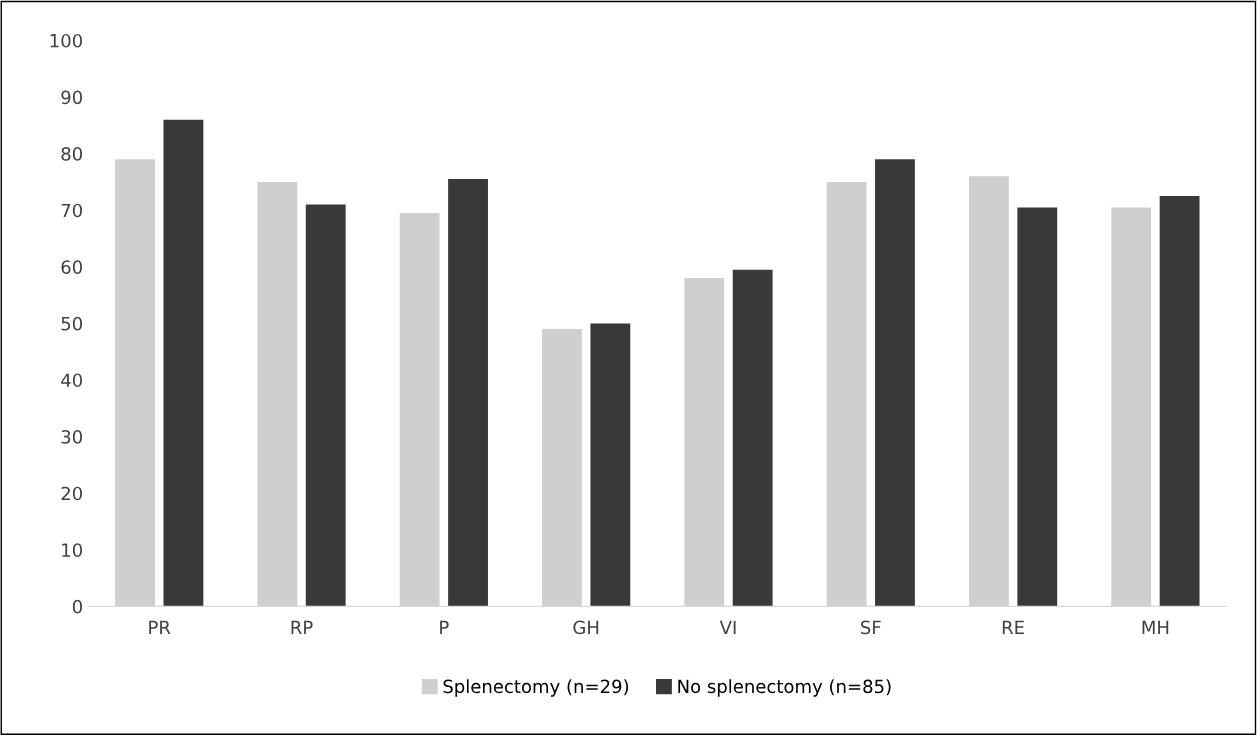 The width and height of the screenshot is (1258, 735). I want to click on x-tick-label: PR, so click(160, 627).